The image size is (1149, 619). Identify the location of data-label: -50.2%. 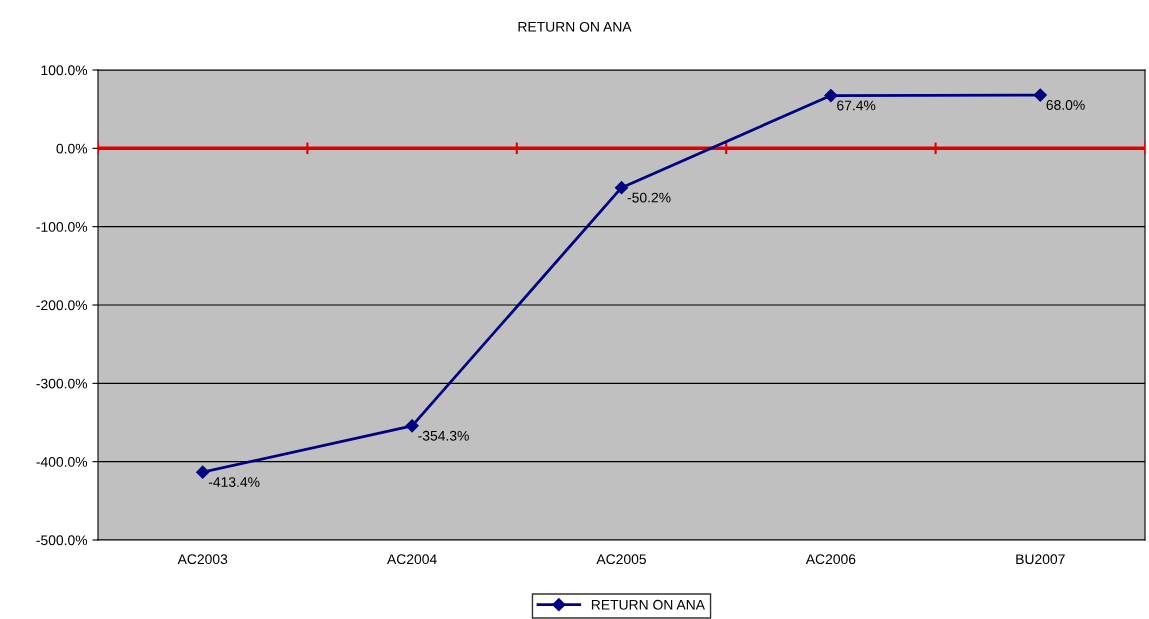
(649, 197).